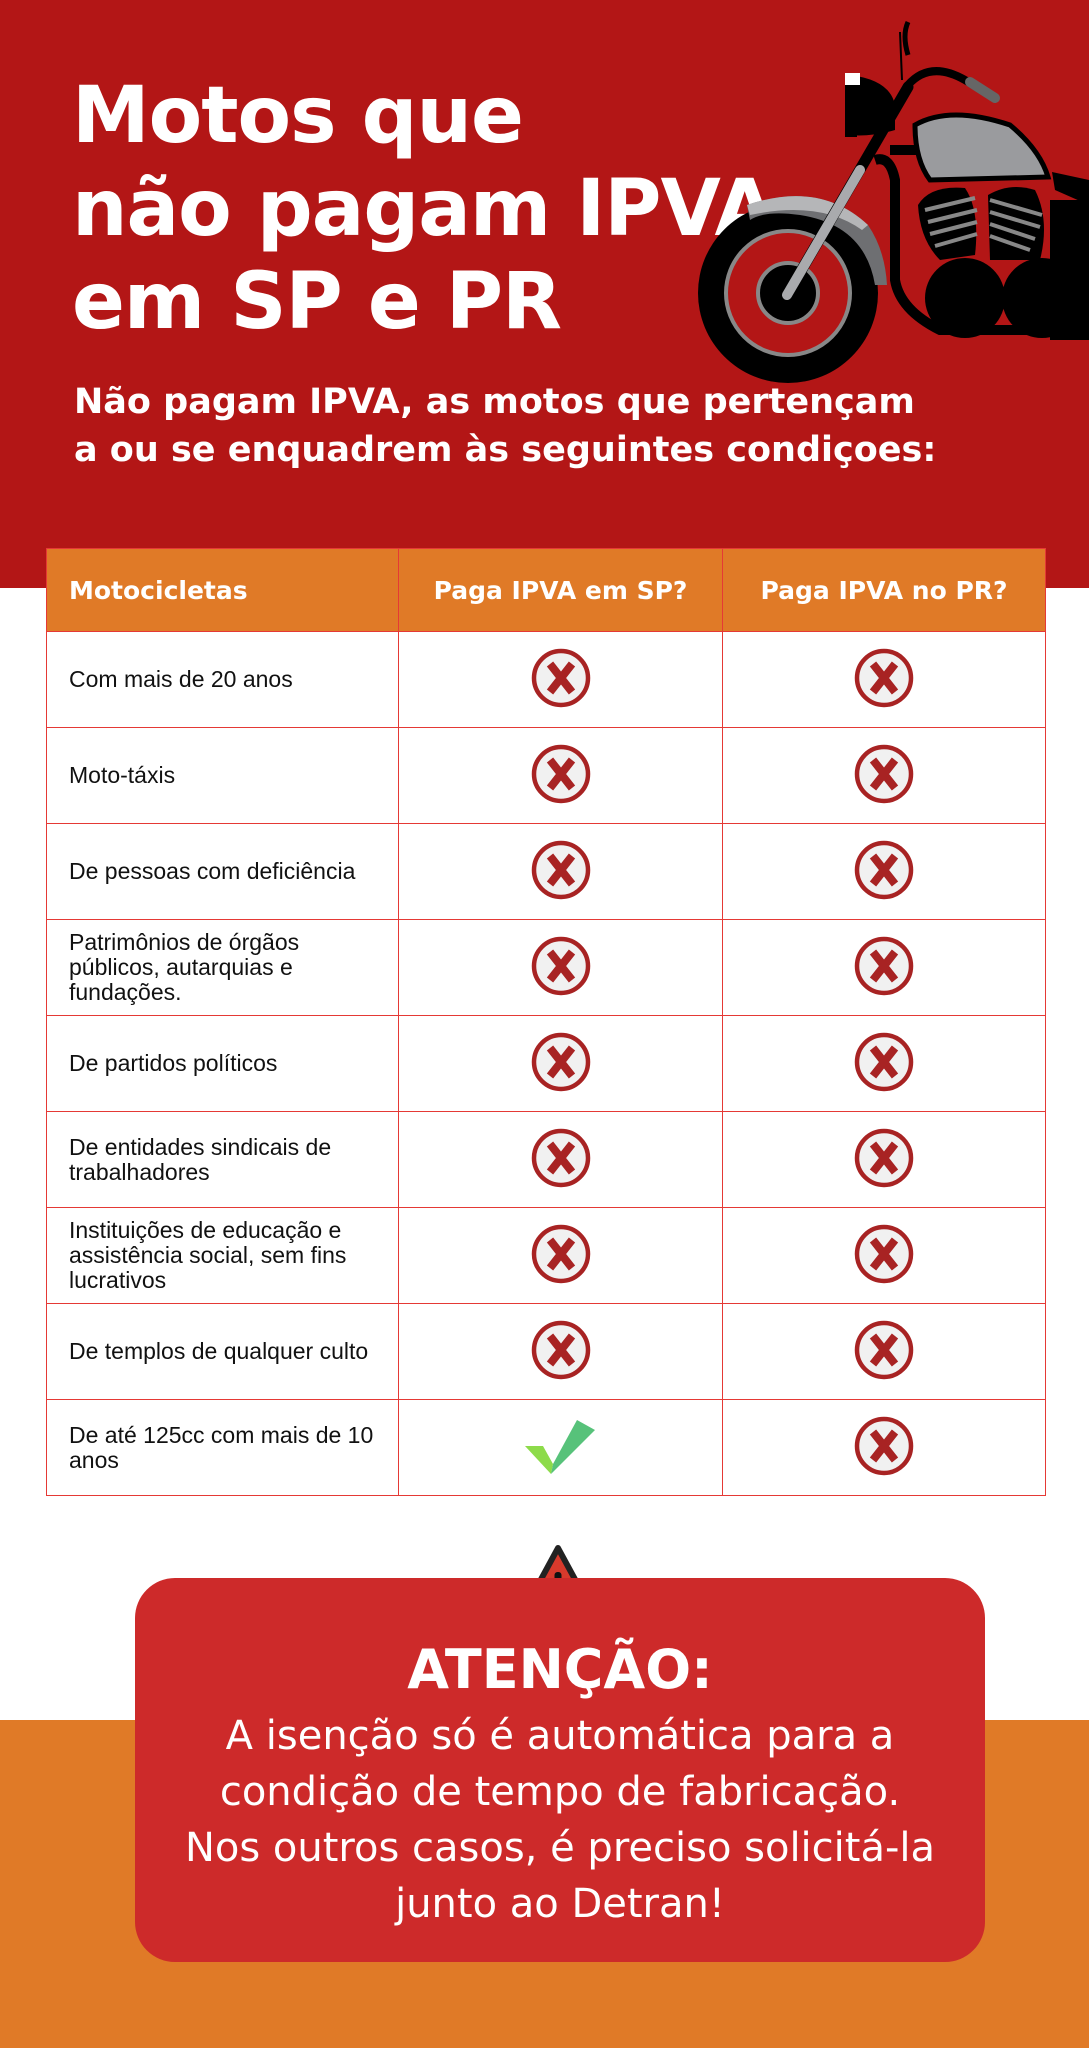 Image resolution: width=1089 pixels, height=2048 pixels. I want to click on table-row: De templos de qualquer culto, so click(546, 1351).